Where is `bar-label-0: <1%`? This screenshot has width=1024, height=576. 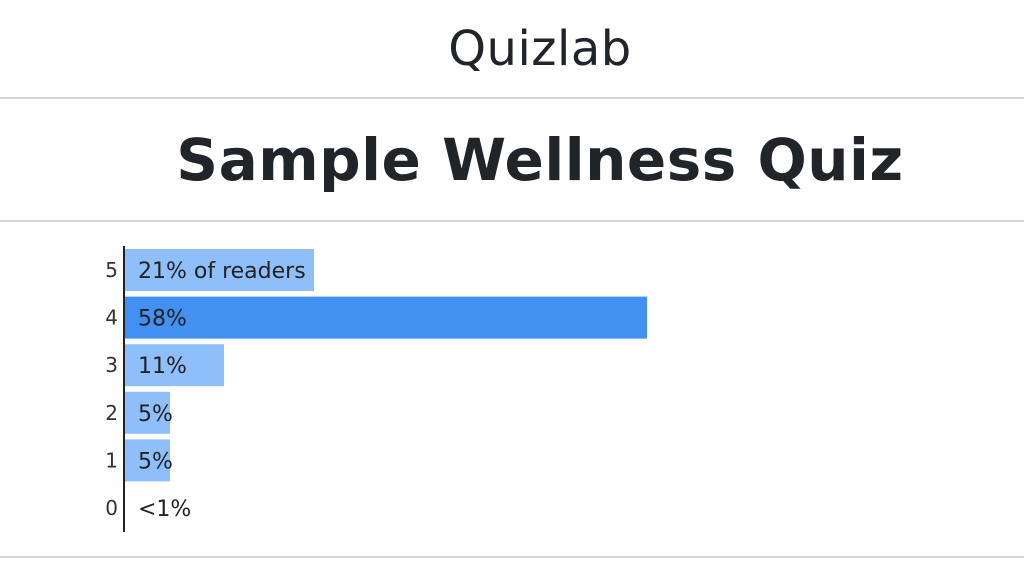
bar-label-0: <1% is located at coordinates (164, 509).